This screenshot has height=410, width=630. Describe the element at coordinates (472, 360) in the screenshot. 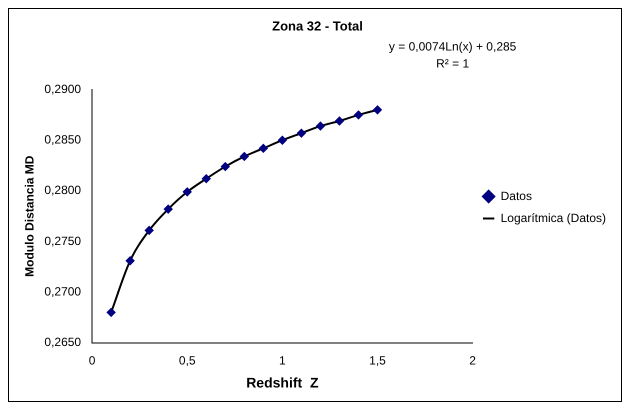

I see `x-tick-label: 2` at that location.